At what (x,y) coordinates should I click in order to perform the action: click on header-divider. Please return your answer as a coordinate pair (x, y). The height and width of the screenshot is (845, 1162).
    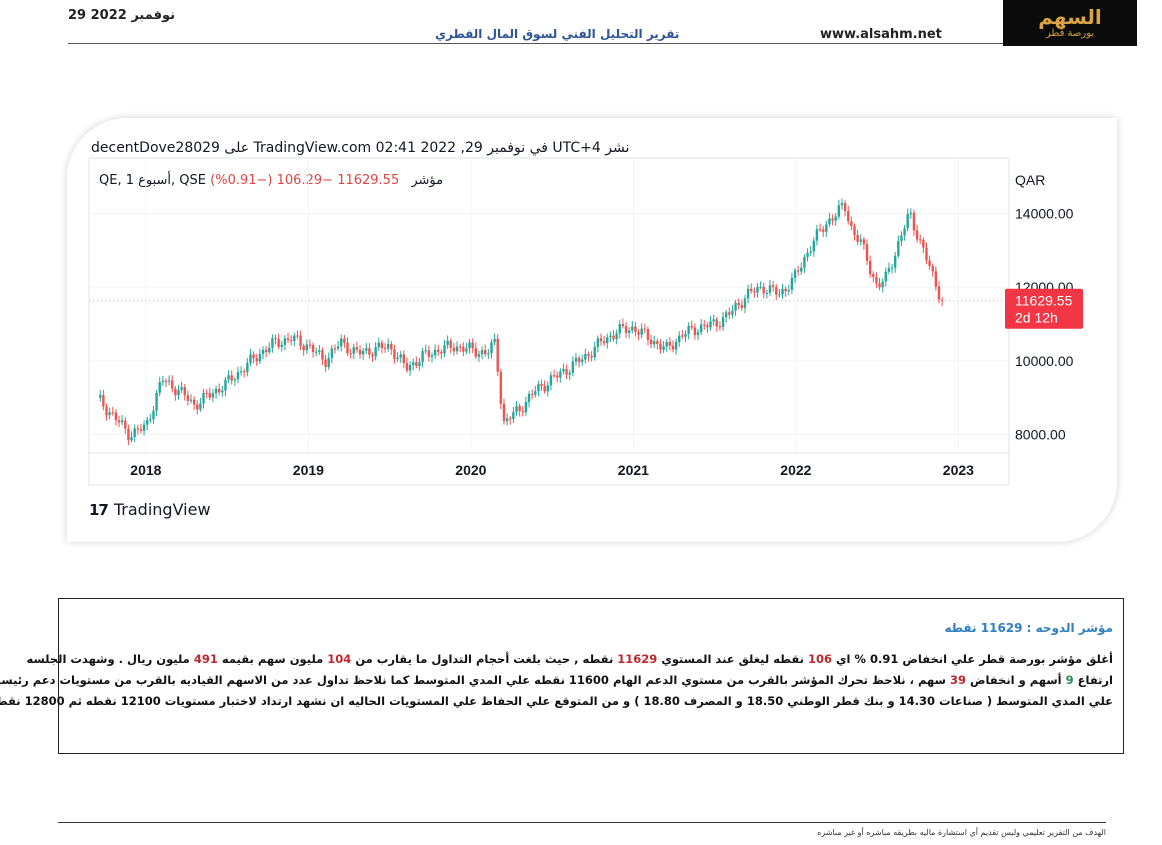
    Looking at the image, I should click on (535, 43).